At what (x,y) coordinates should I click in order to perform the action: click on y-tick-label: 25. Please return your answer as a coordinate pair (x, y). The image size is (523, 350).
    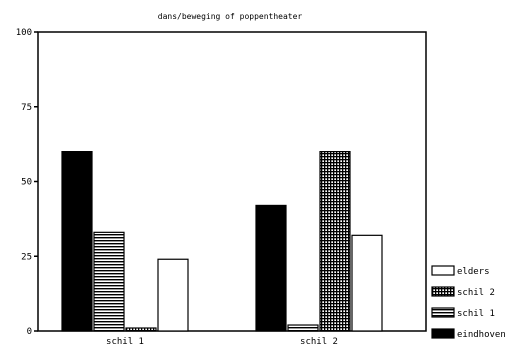
    Looking at the image, I should click on (26, 257).